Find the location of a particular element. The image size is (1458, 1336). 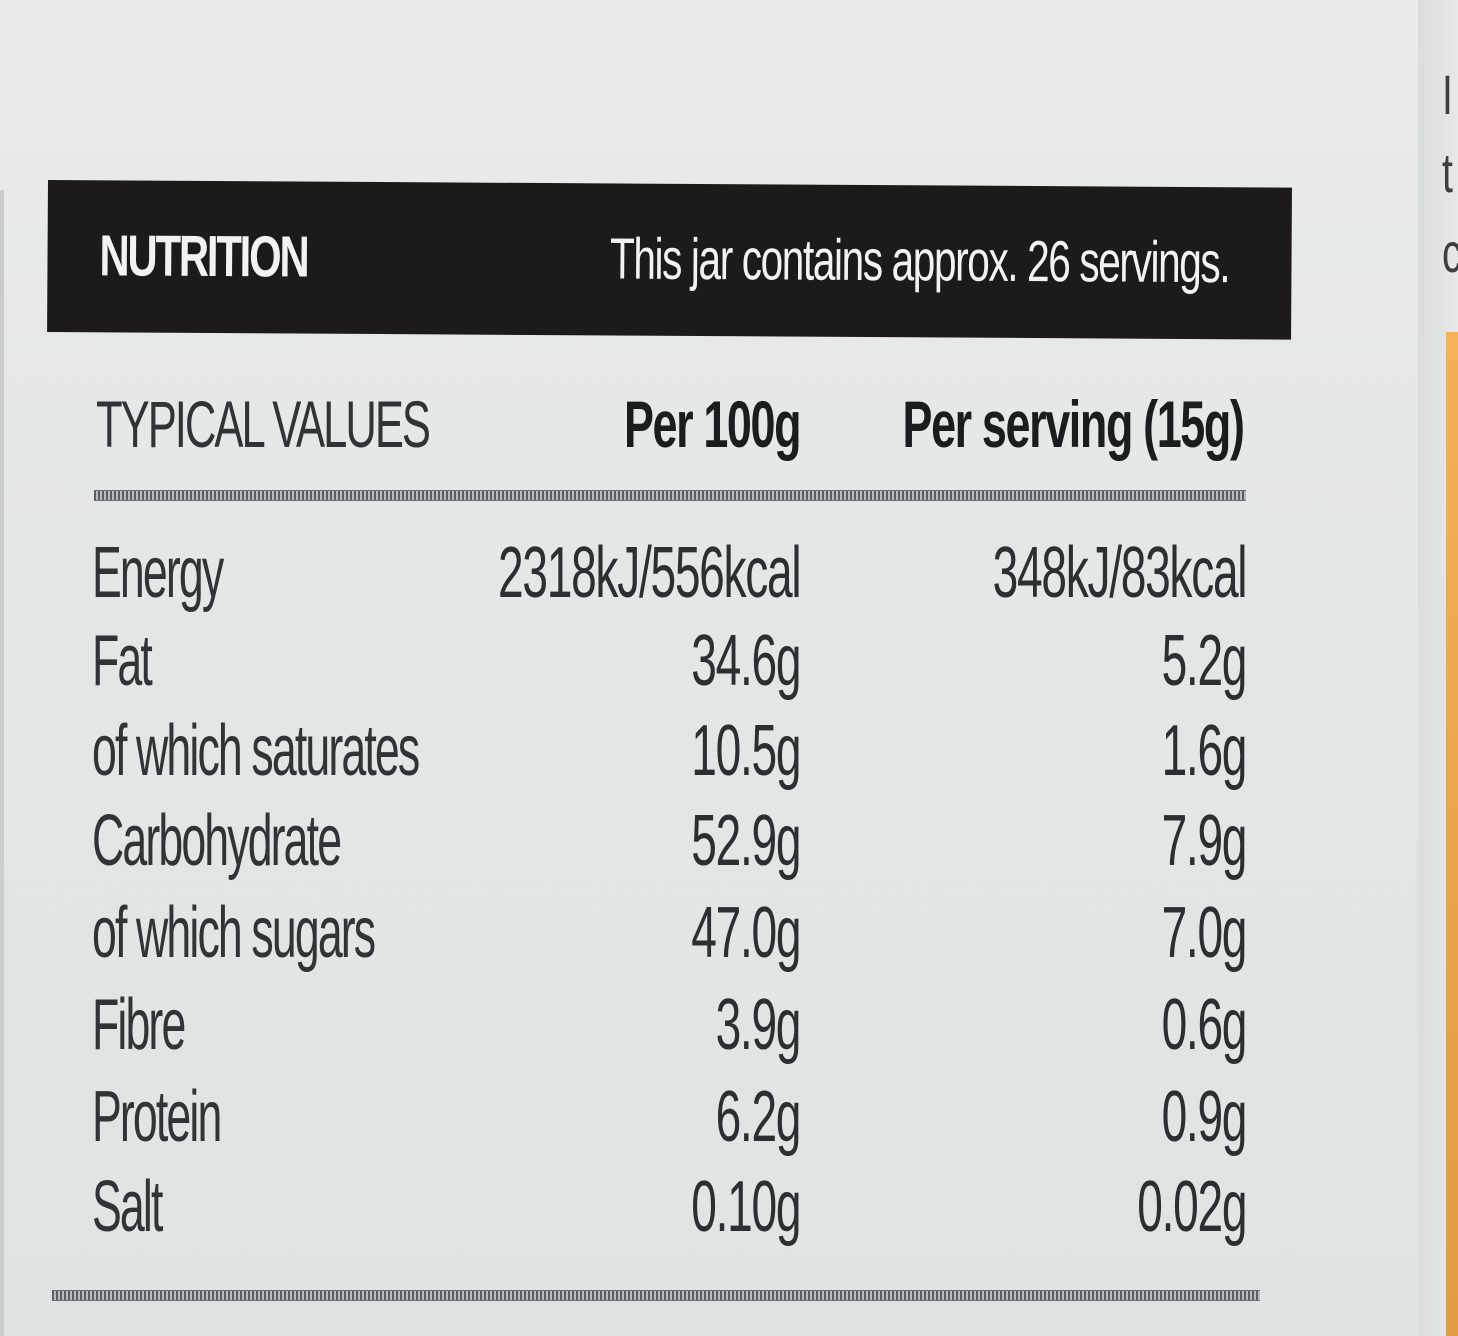

nutrient-row-fat: Fat 34.6g 5.2g is located at coordinates (729, 666).